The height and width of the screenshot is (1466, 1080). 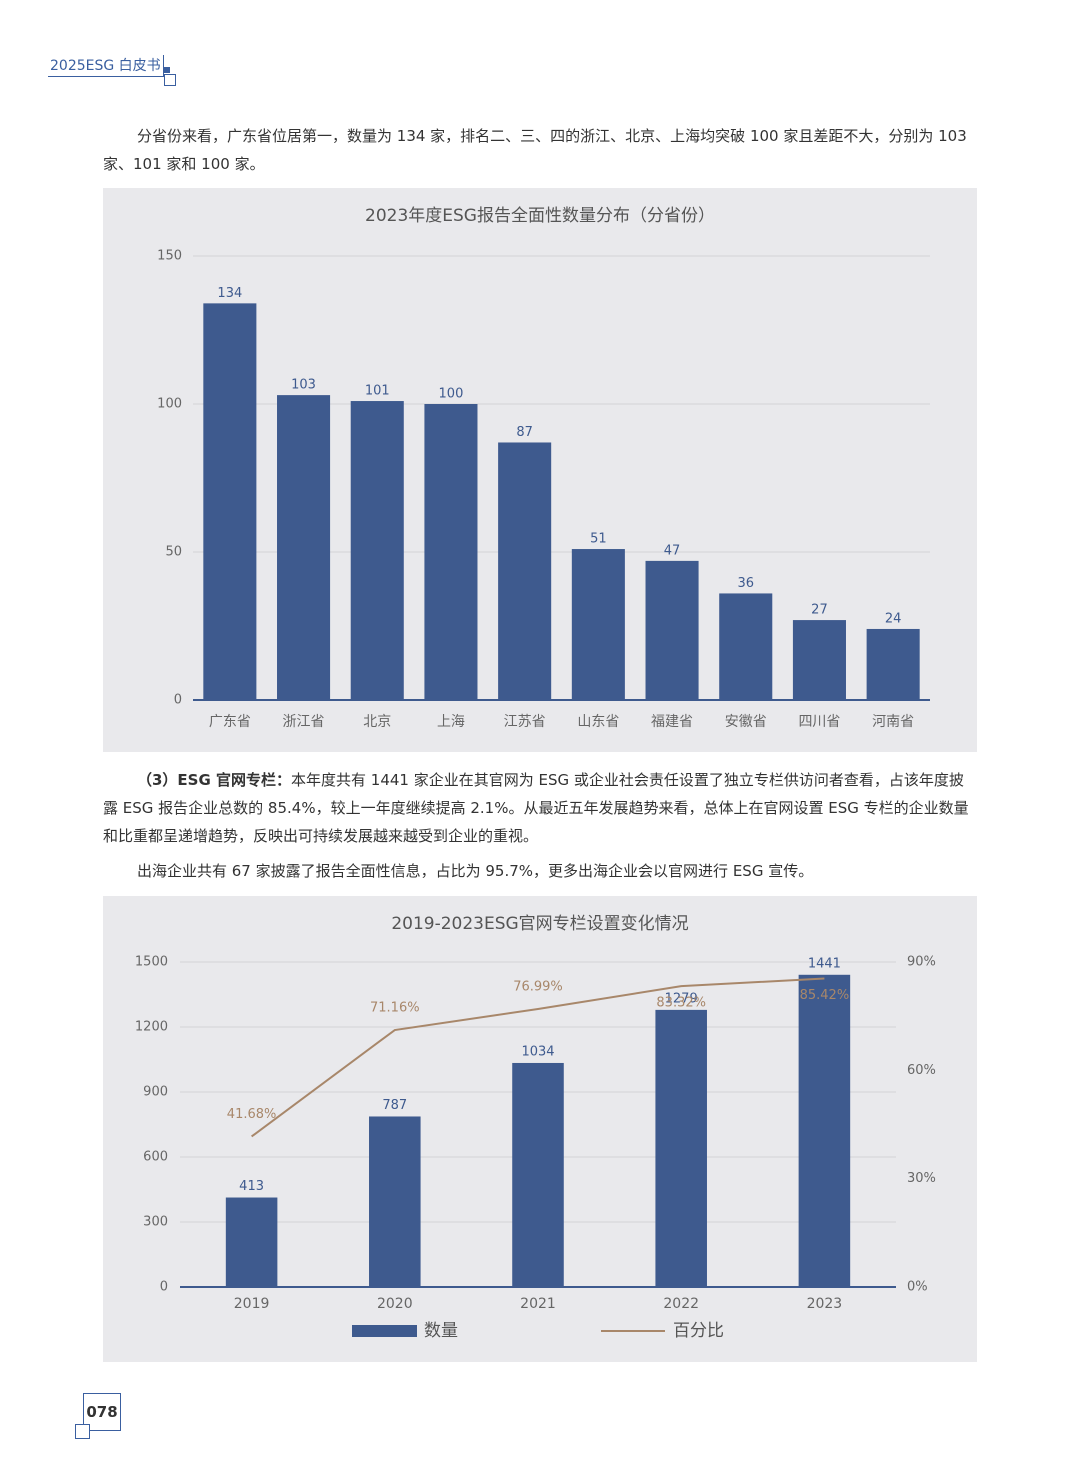 I want to click on y-tick-label: 900, so click(x=155, y=1092).